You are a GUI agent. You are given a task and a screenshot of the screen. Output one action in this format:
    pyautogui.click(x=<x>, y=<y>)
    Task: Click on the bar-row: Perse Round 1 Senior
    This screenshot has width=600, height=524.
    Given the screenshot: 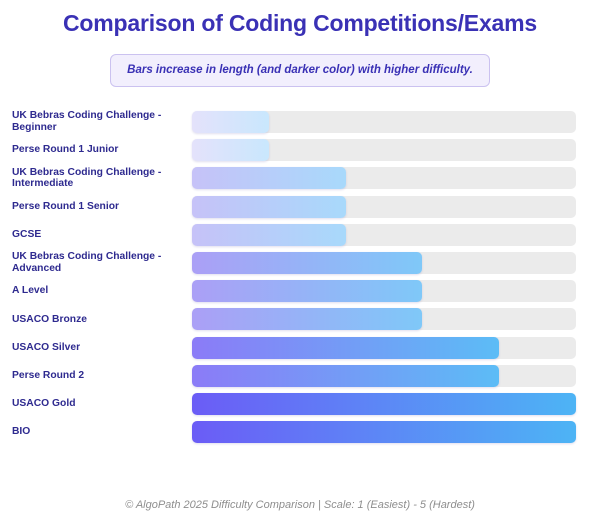 What is the action you would take?
    pyautogui.click(x=294, y=206)
    